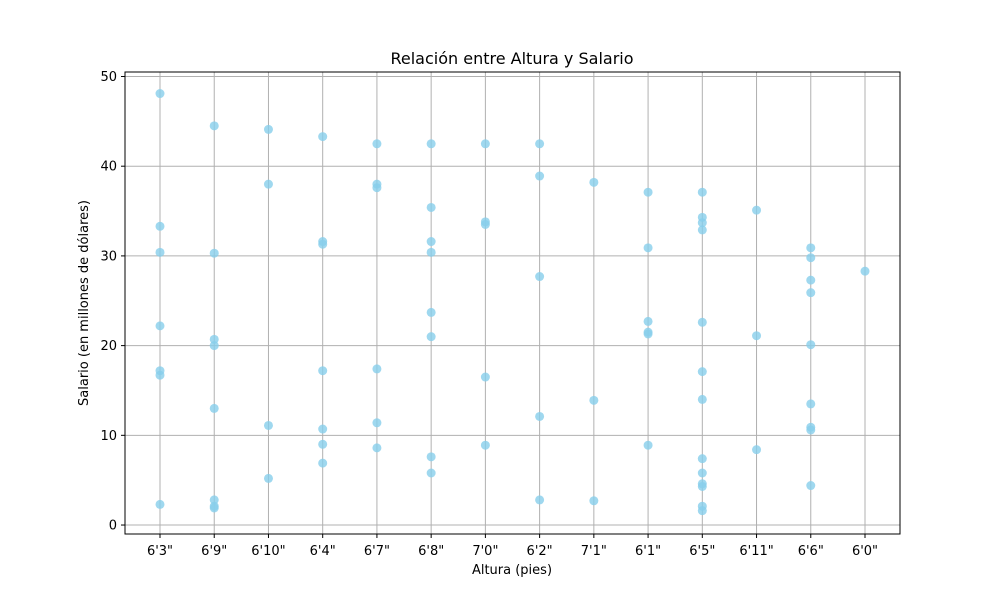 The height and width of the screenshot is (600, 1000). I want to click on x-tick-label: 6'9", so click(214, 551).